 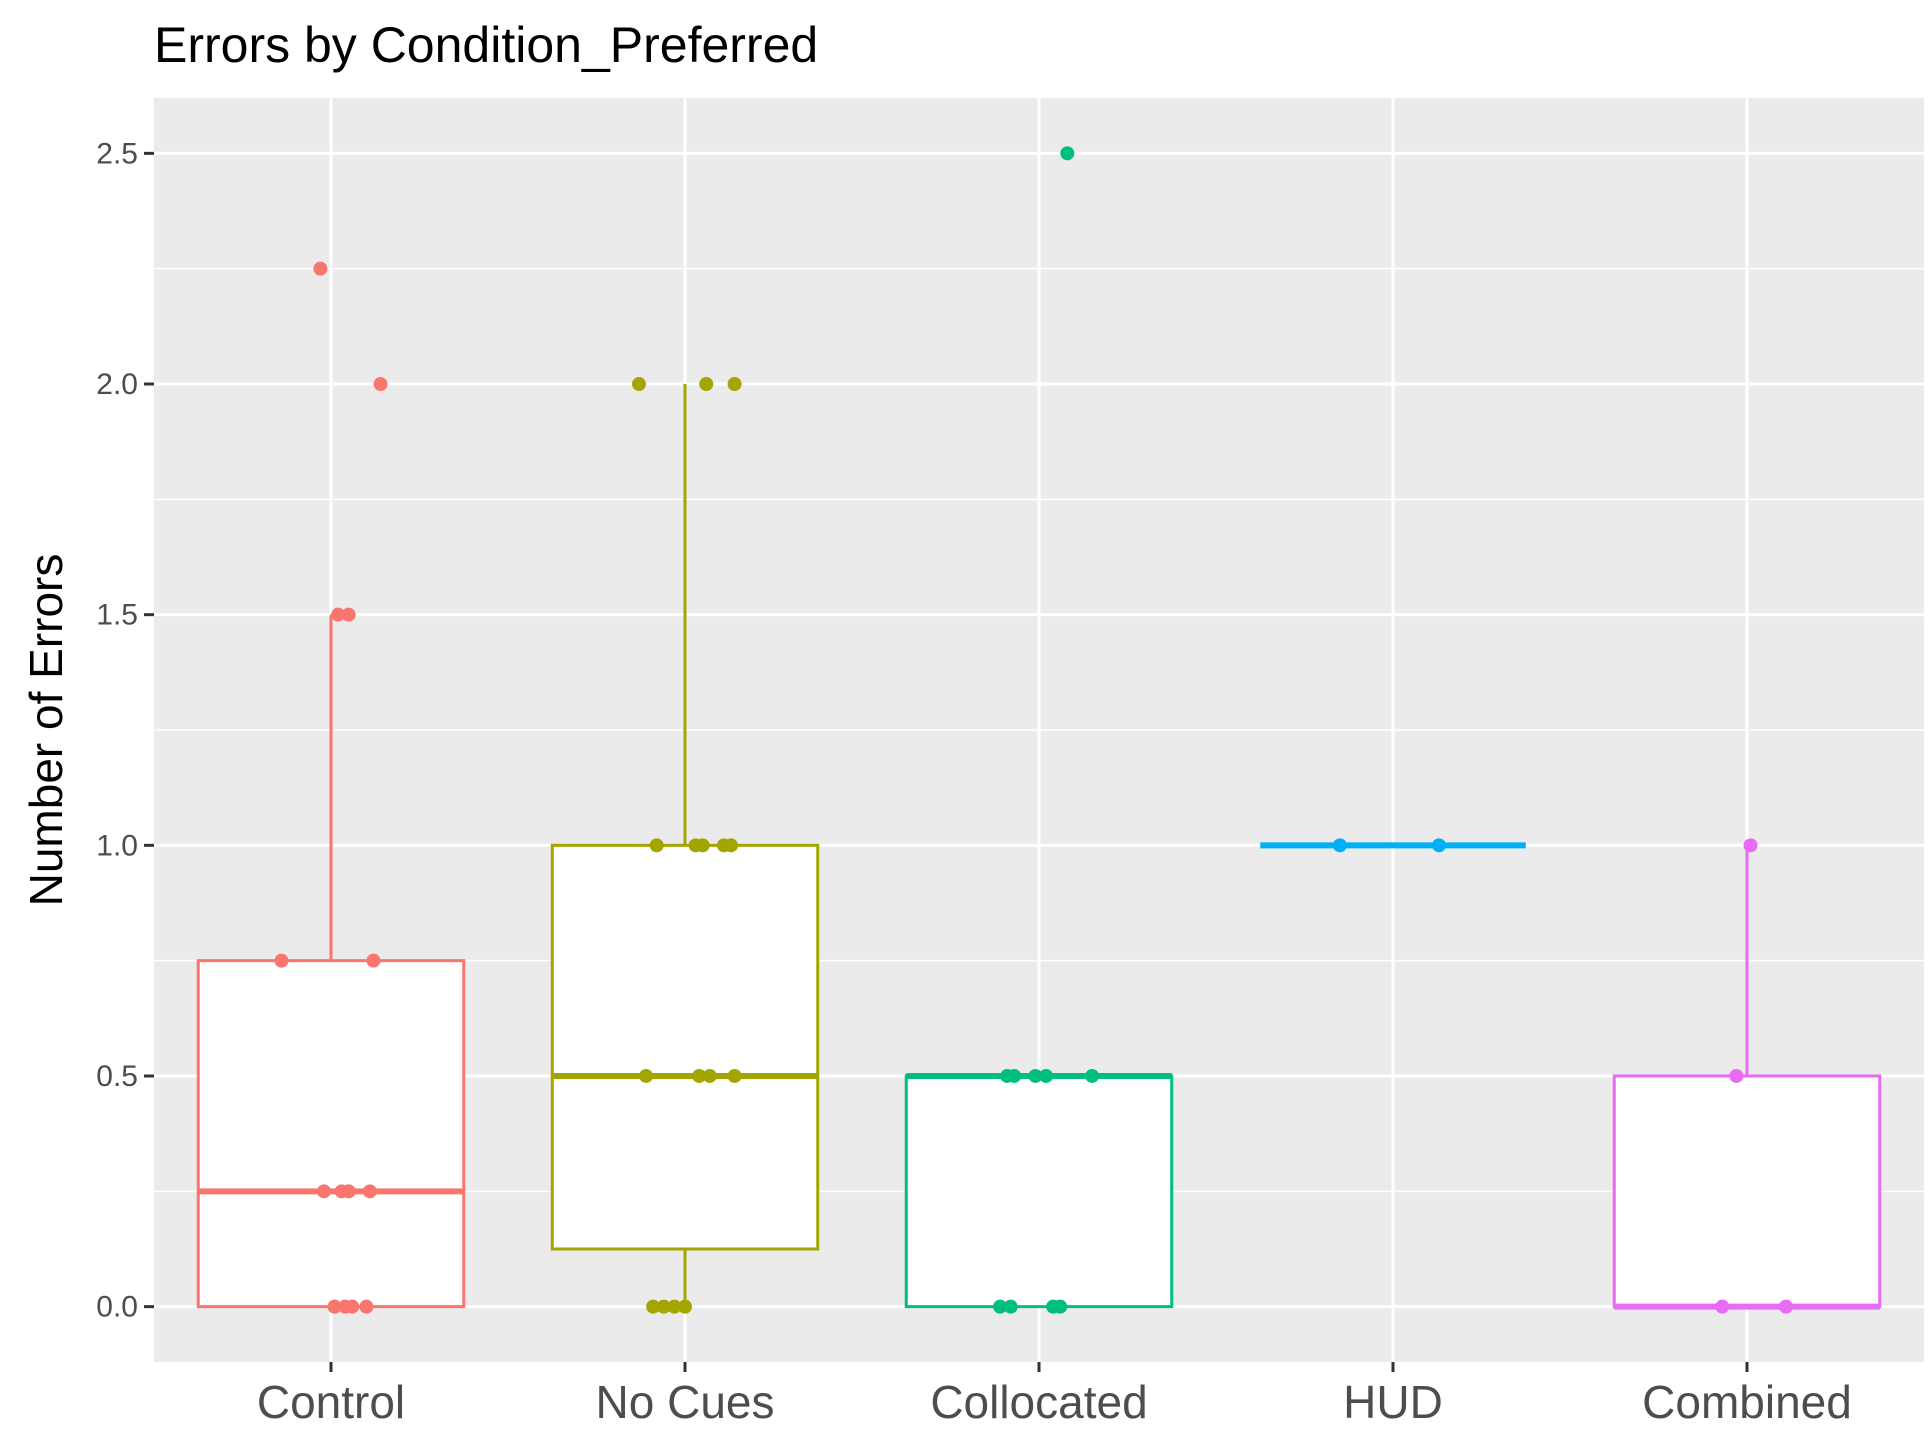 I want to click on chart-title: Errors by Condition_Preferred, so click(x=486, y=45).